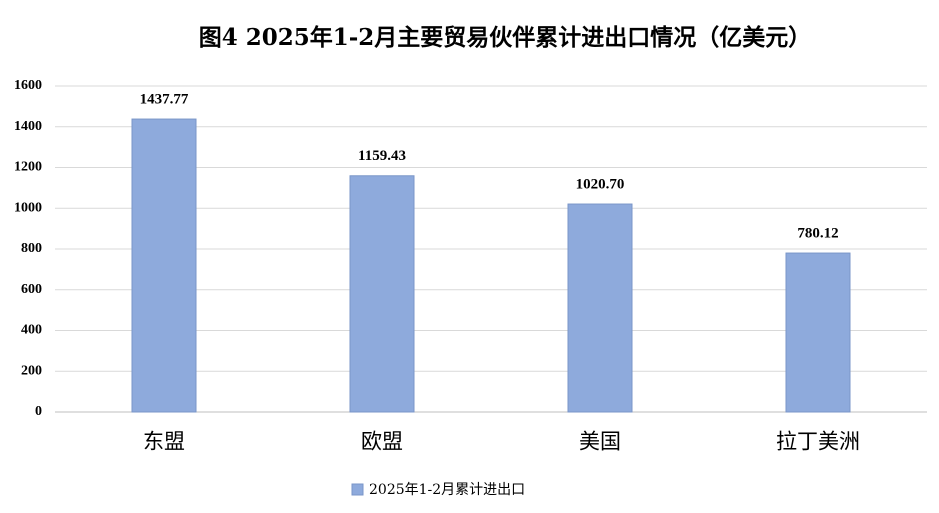 The height and width of the screenshot is (513, 939). Describe the element at coordinates (164, 442) in the screenshot. I see `x-tick-label: 东盟` at that location.